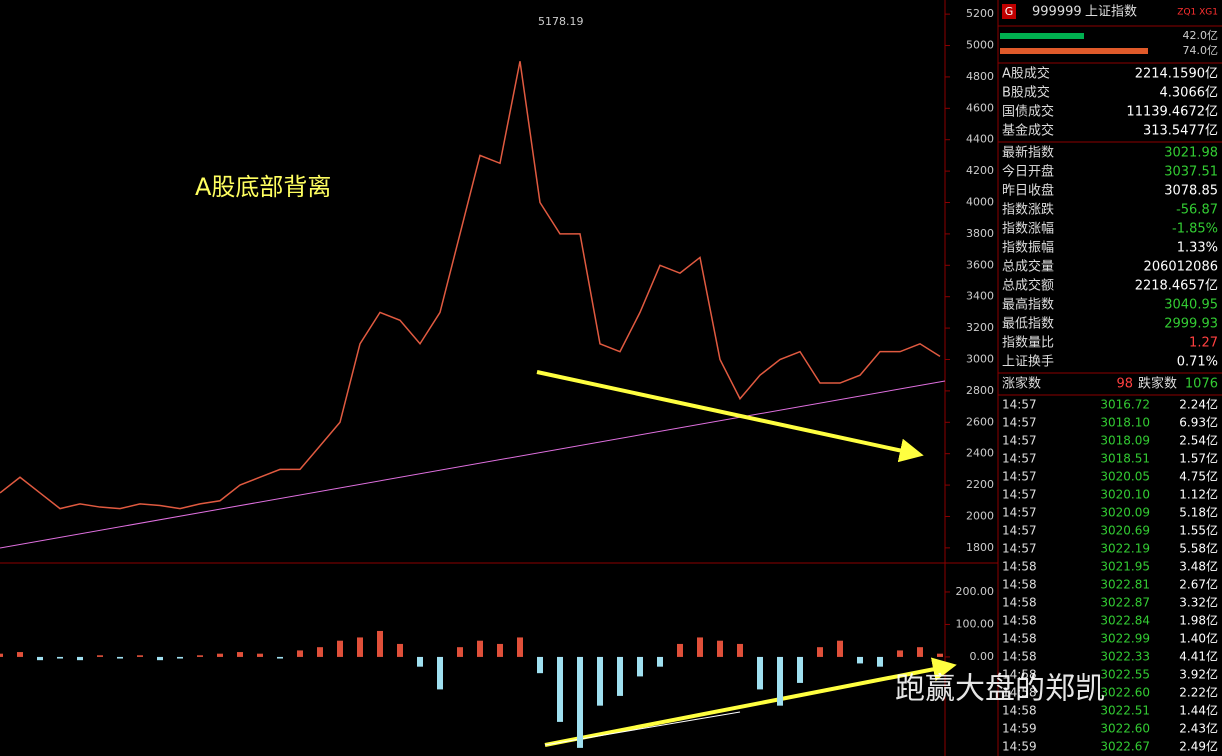  What do you see at coordinates (1026, 74) in the screenshot?
I see `row-label: A股成交` at bounding box center [1026, 74].